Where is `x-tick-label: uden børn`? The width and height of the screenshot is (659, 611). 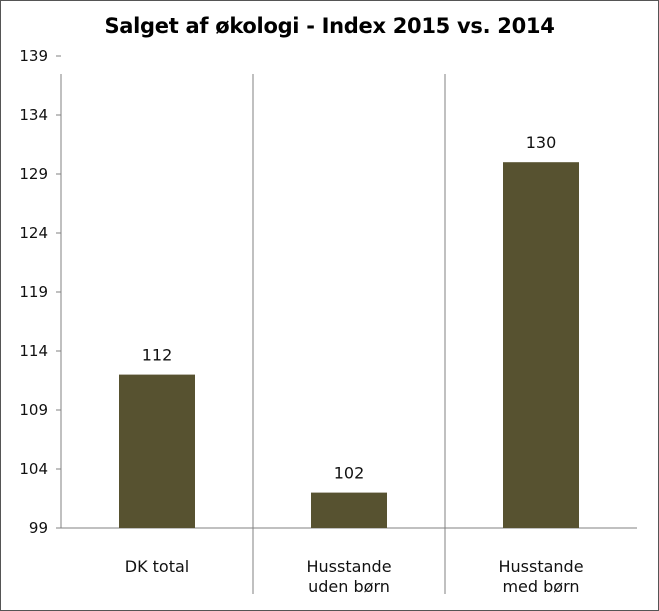 x-tick-label: uden børn is located at coordinates (349, 586).